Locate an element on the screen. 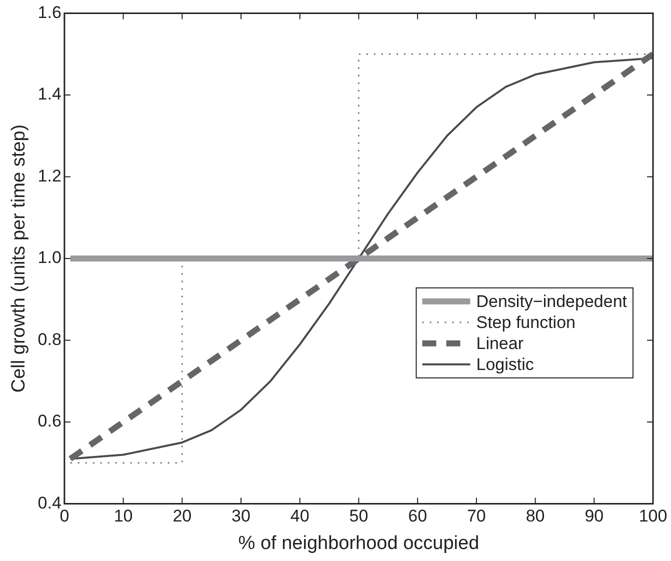  x-tick-label: 60 is located at coordinates (418, 516).